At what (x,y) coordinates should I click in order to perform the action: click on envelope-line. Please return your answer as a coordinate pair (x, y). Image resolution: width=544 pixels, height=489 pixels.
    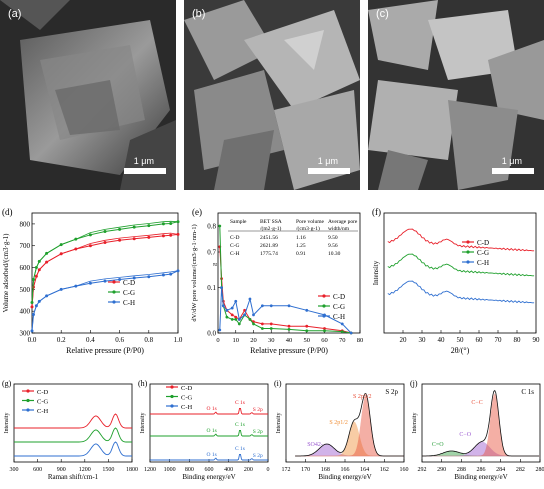
    Looking at the image, I should click on (349, 425).